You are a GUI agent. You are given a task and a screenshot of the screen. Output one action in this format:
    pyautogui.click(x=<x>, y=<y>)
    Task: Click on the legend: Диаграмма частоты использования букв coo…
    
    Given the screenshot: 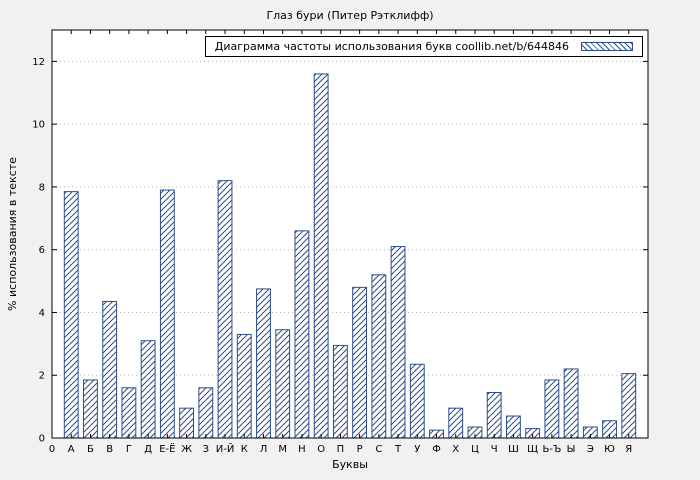 What is the action you would take?
    pyautogui.click(x=423, y=46)
    